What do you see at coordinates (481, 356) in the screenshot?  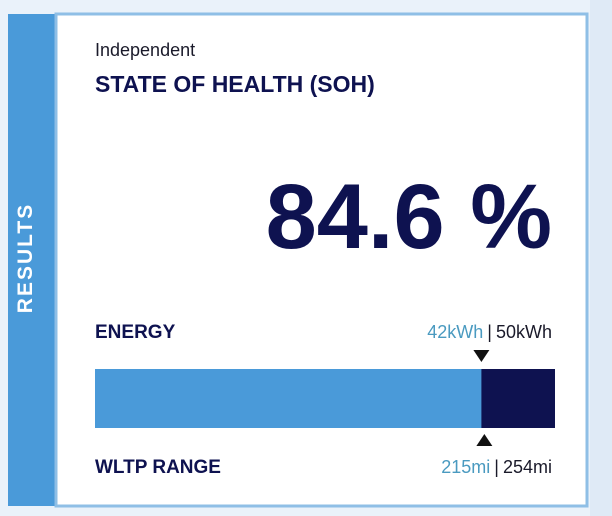 I see `energy-marker` at bounding box center [481, 356].